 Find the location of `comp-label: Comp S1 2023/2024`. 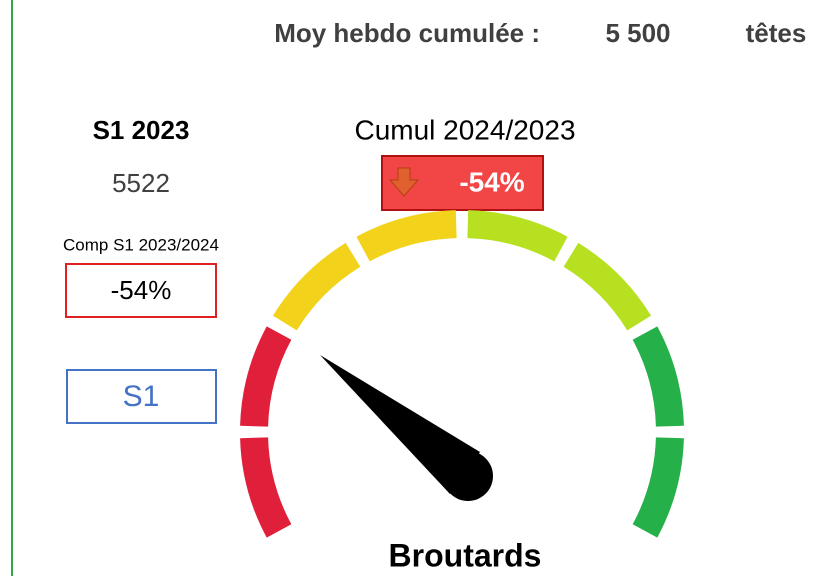

comp-label: Comp S1 2023/2024 is located at coordinates (141, 244).